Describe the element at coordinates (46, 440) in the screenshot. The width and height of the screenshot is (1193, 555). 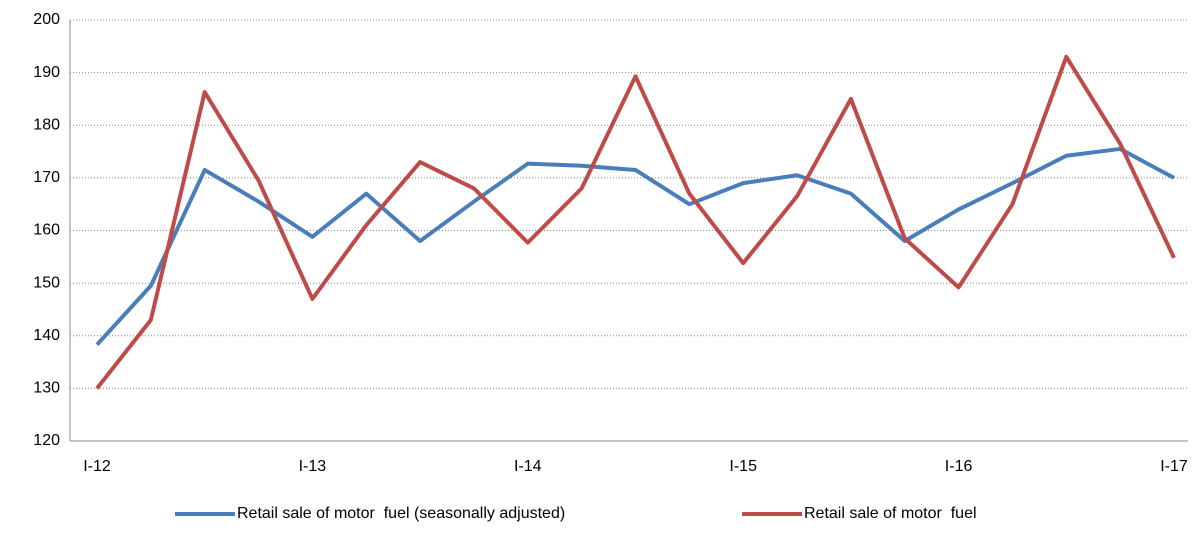
I see `y-tick-label: 120` at that location.